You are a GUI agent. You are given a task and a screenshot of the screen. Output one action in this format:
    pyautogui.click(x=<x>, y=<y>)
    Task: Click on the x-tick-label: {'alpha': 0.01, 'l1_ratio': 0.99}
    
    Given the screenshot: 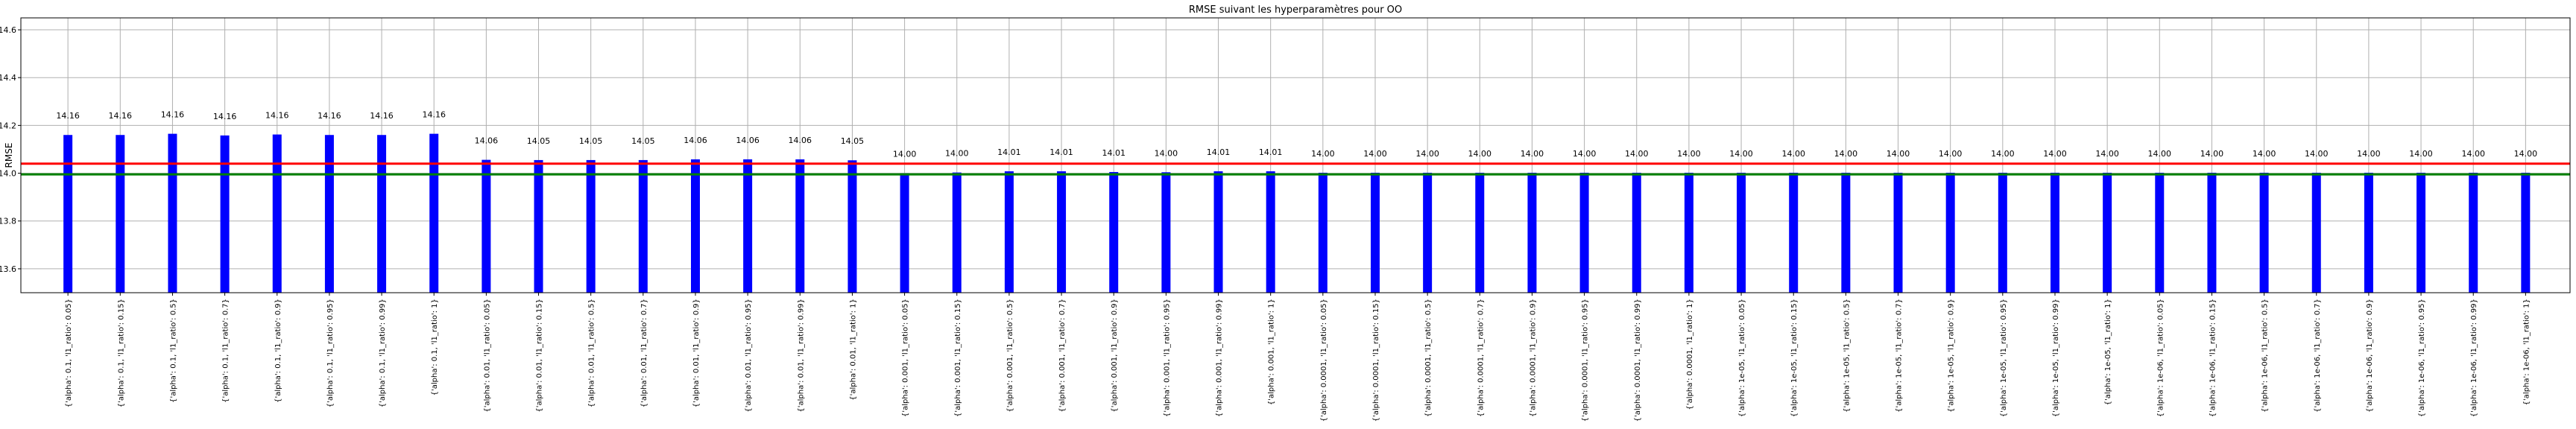 What is the action you would take?
    pyautogui.click(x=801, y=356)
    